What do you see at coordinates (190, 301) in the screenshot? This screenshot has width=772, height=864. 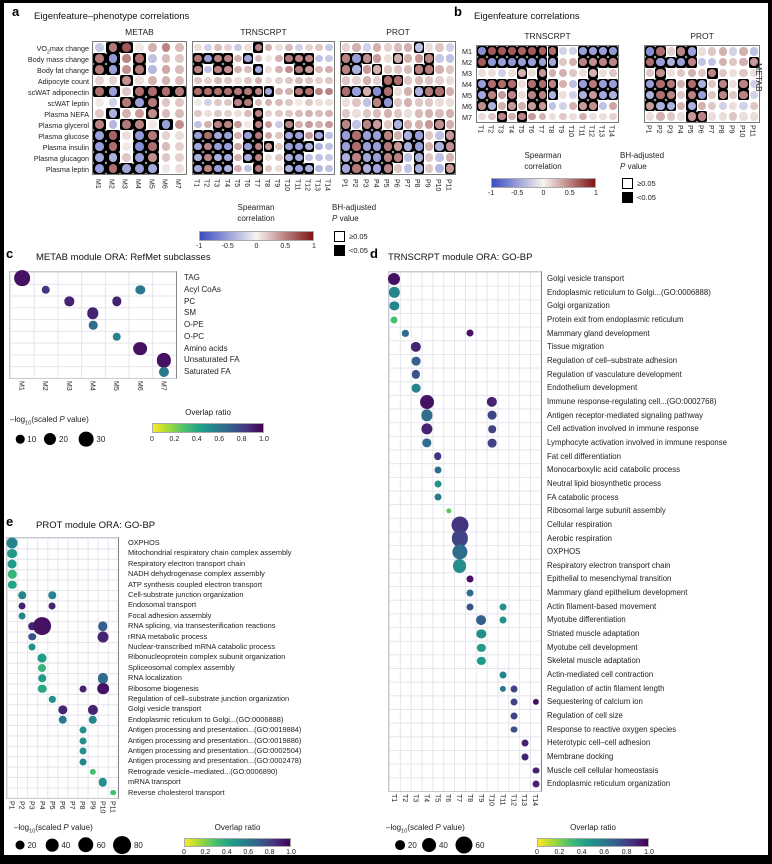 I see `ora-row-label: PC` at bounding box center [190, 301].